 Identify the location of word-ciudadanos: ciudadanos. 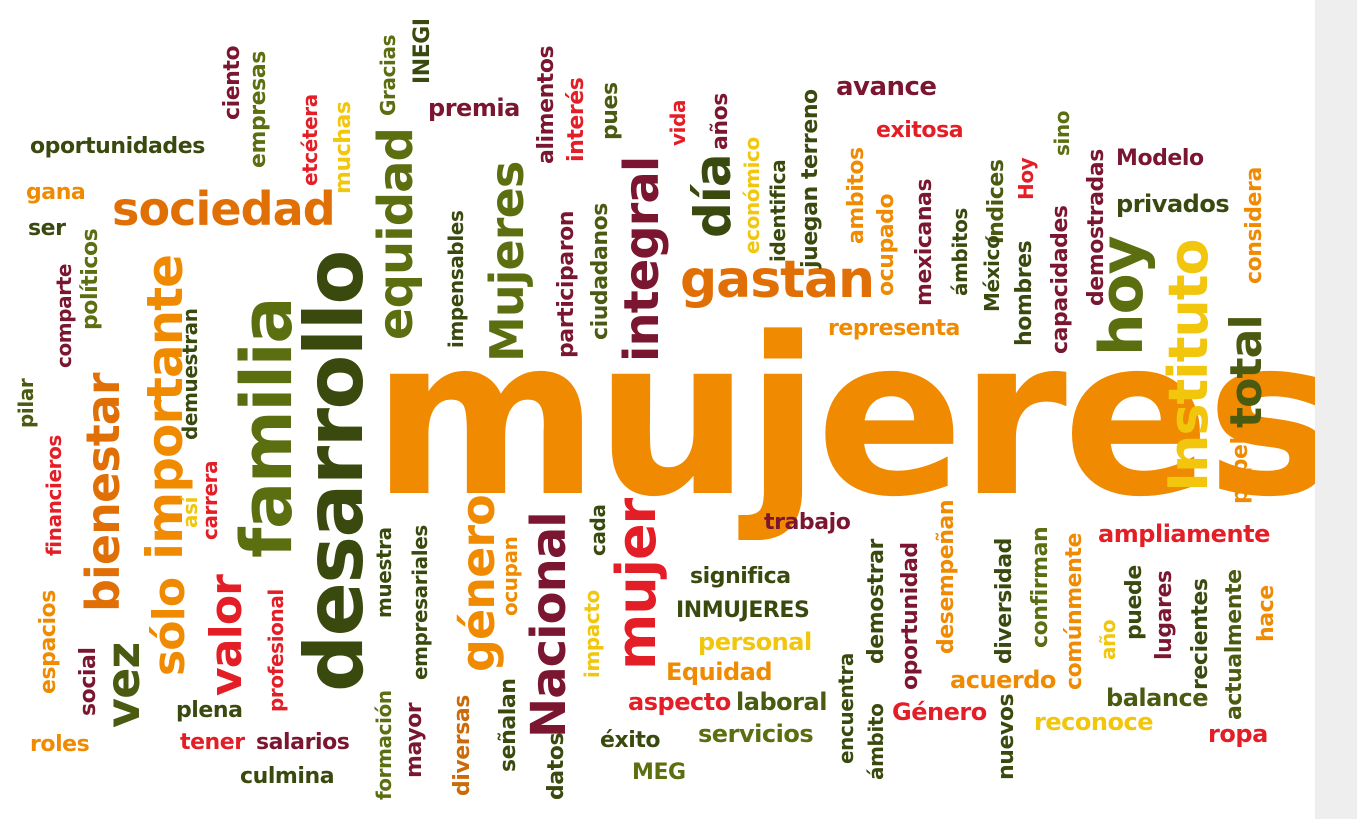
(600, 271).